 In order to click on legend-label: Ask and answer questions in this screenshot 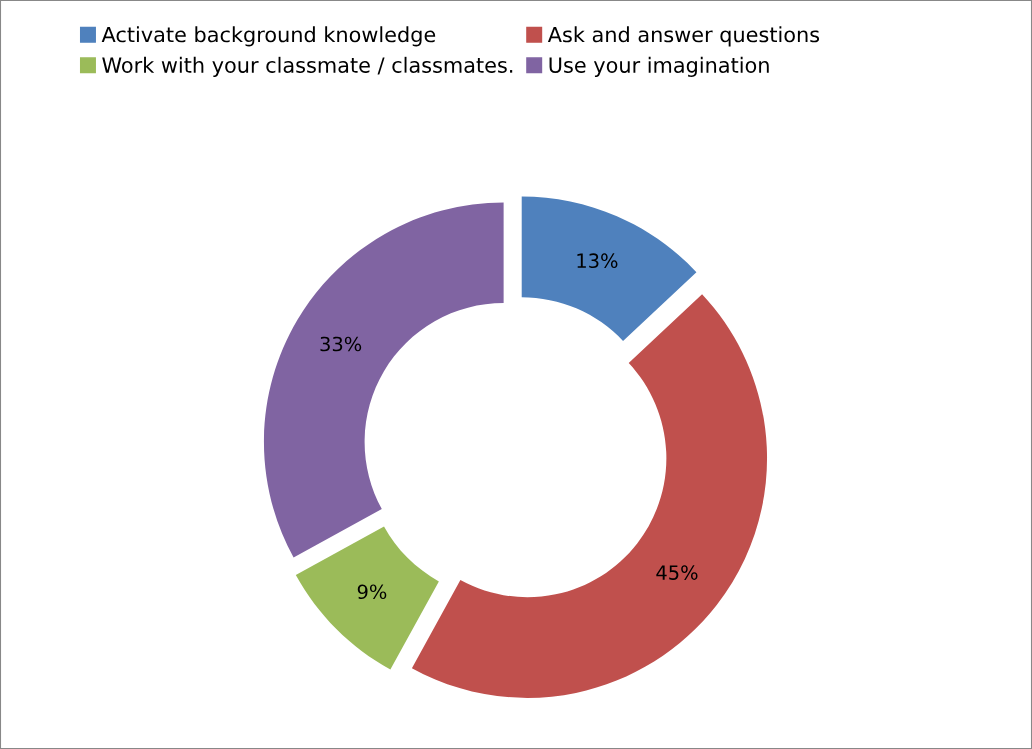, I will do `click(683, 36)`.